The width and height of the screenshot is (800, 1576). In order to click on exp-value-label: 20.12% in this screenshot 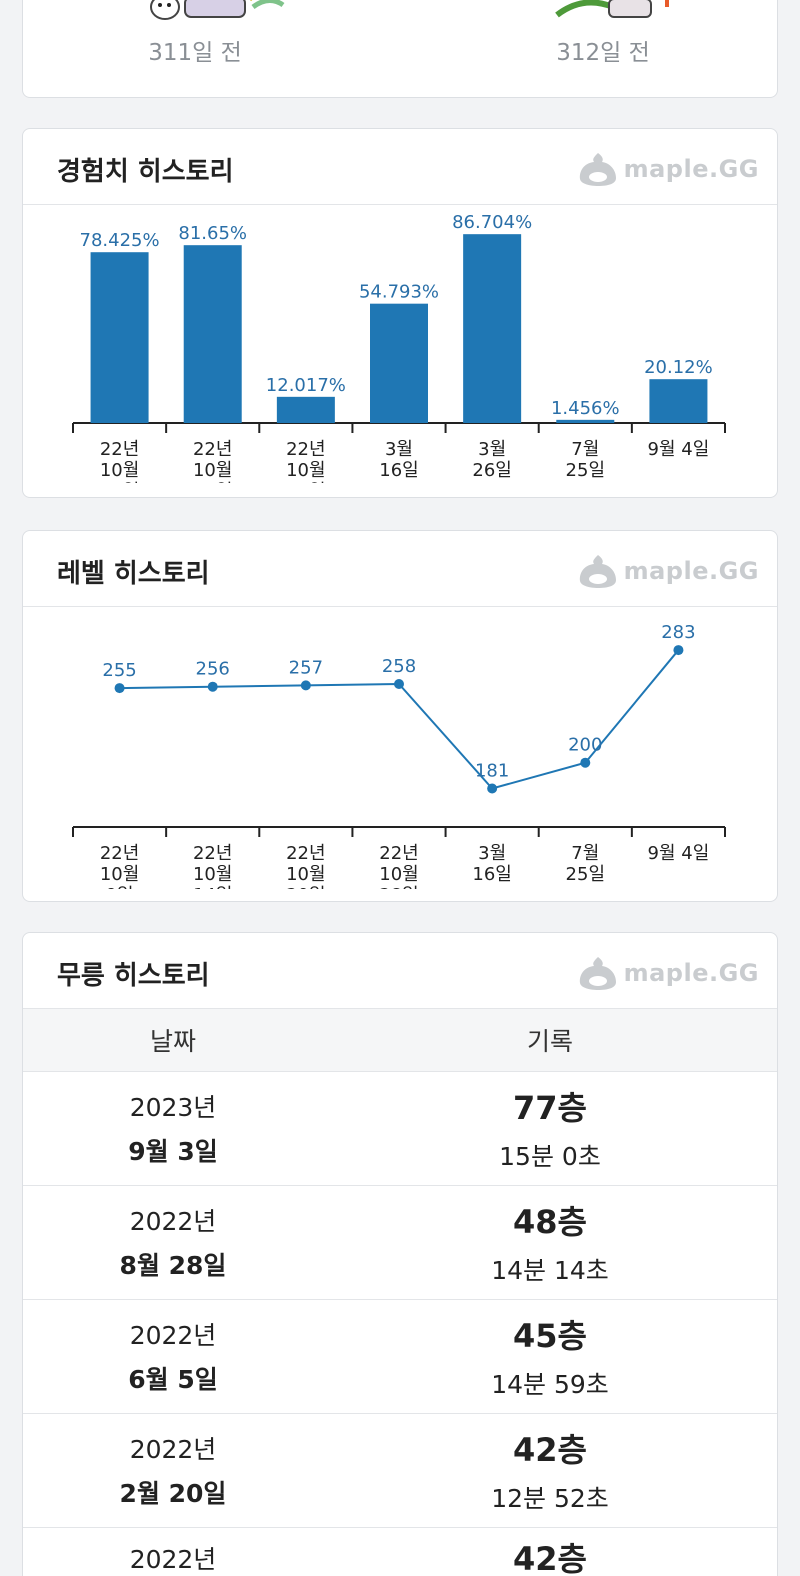, I will do `click(678, 367)`.